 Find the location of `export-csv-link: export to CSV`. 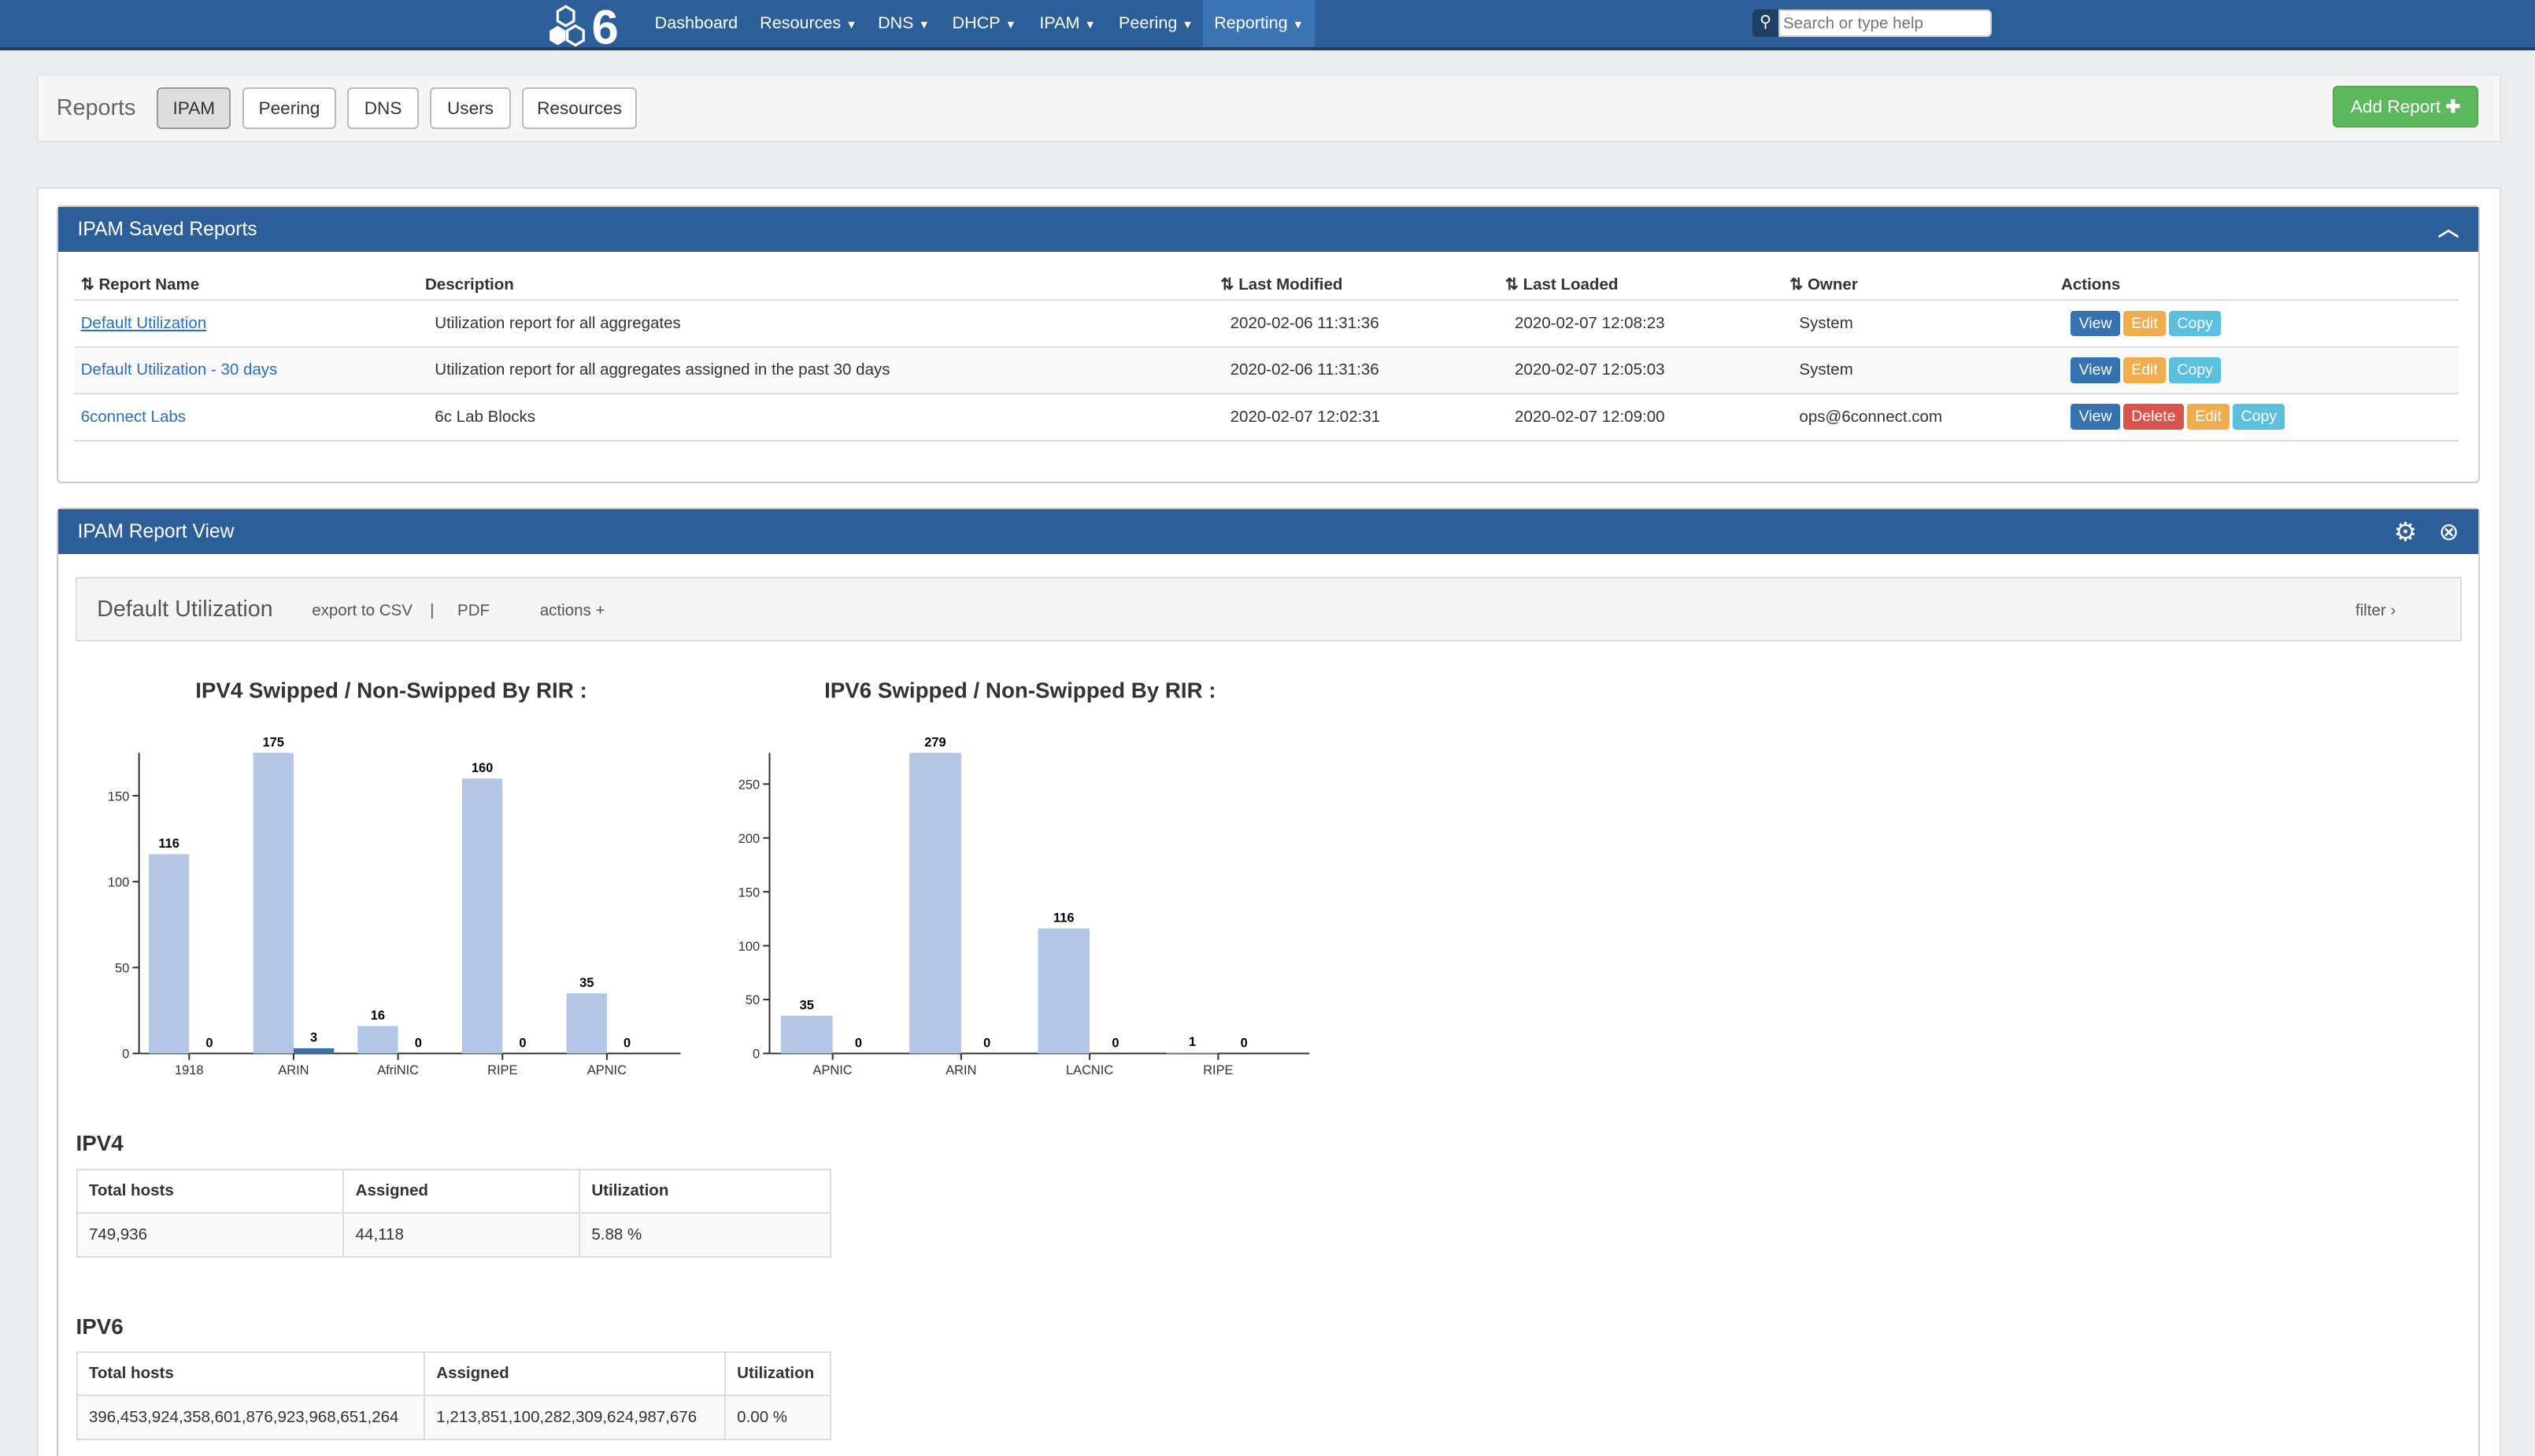

export-csv-link: export to CSV is located at coordinates (362, 610).